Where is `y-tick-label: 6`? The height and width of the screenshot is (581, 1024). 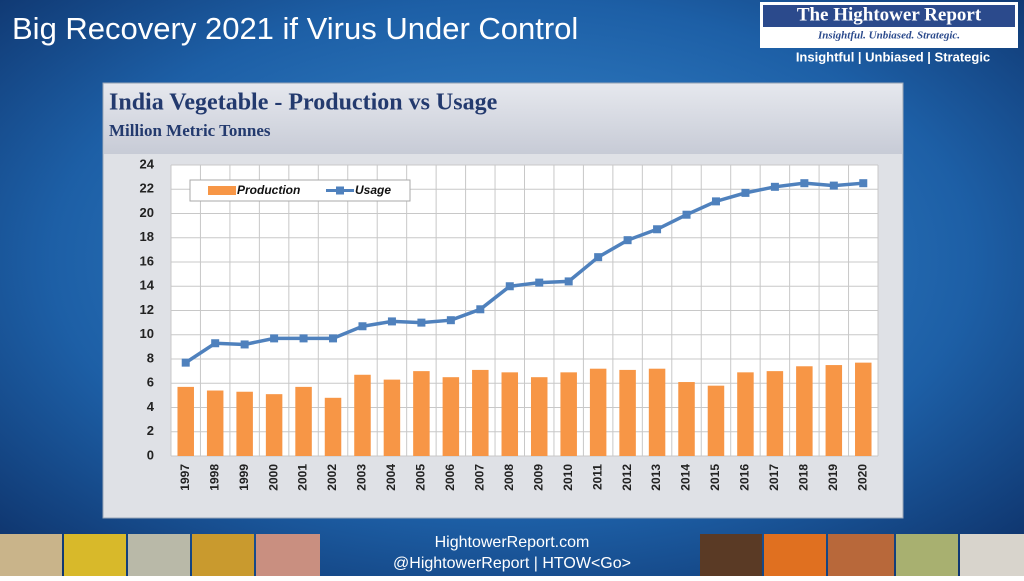 y-tick-label: 6 is located at coordinates (150, 382).